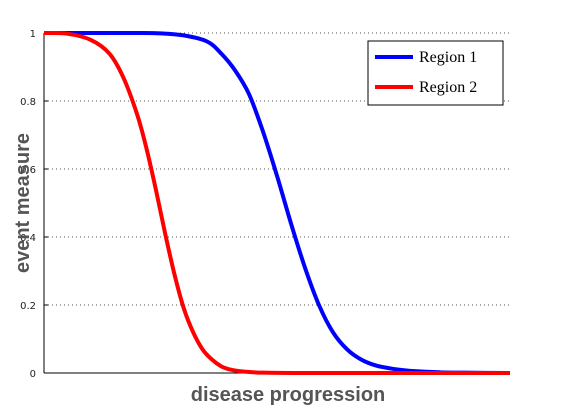 This screenshot has height=420, width=561. Describe the element at coordinates (28, 306) in the screenshot. I see `y-tick-label: 0.2` at that location.